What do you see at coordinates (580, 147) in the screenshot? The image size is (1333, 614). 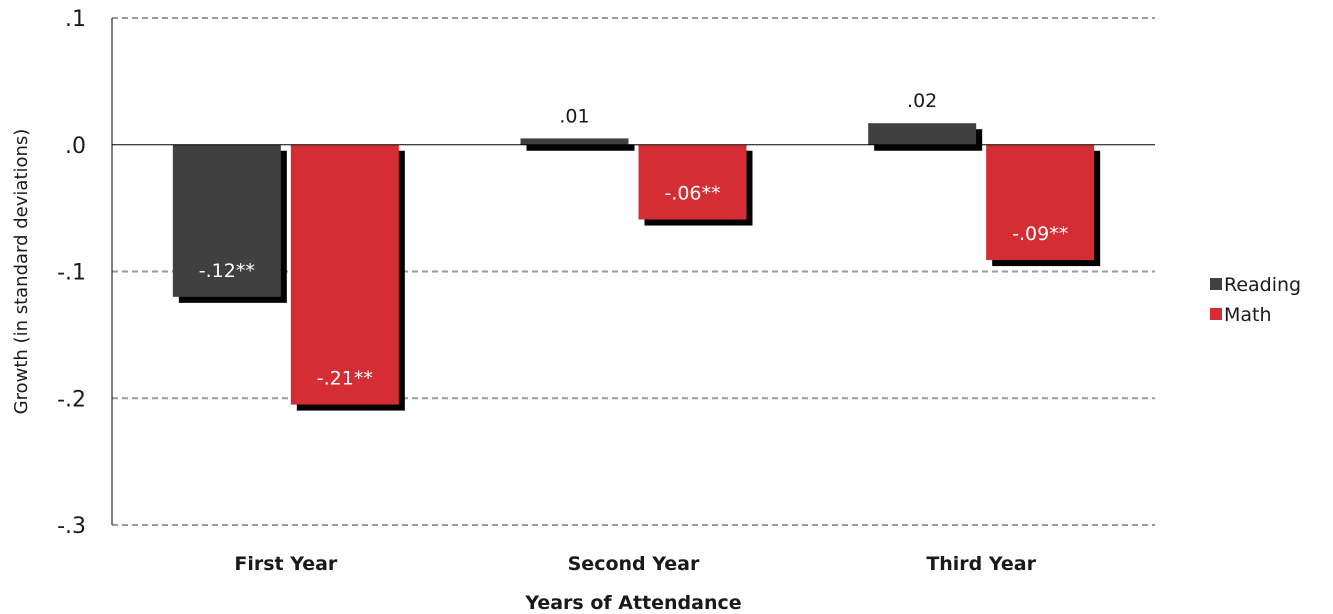 I see `bar-shadow` at bounding box center [580, 147].